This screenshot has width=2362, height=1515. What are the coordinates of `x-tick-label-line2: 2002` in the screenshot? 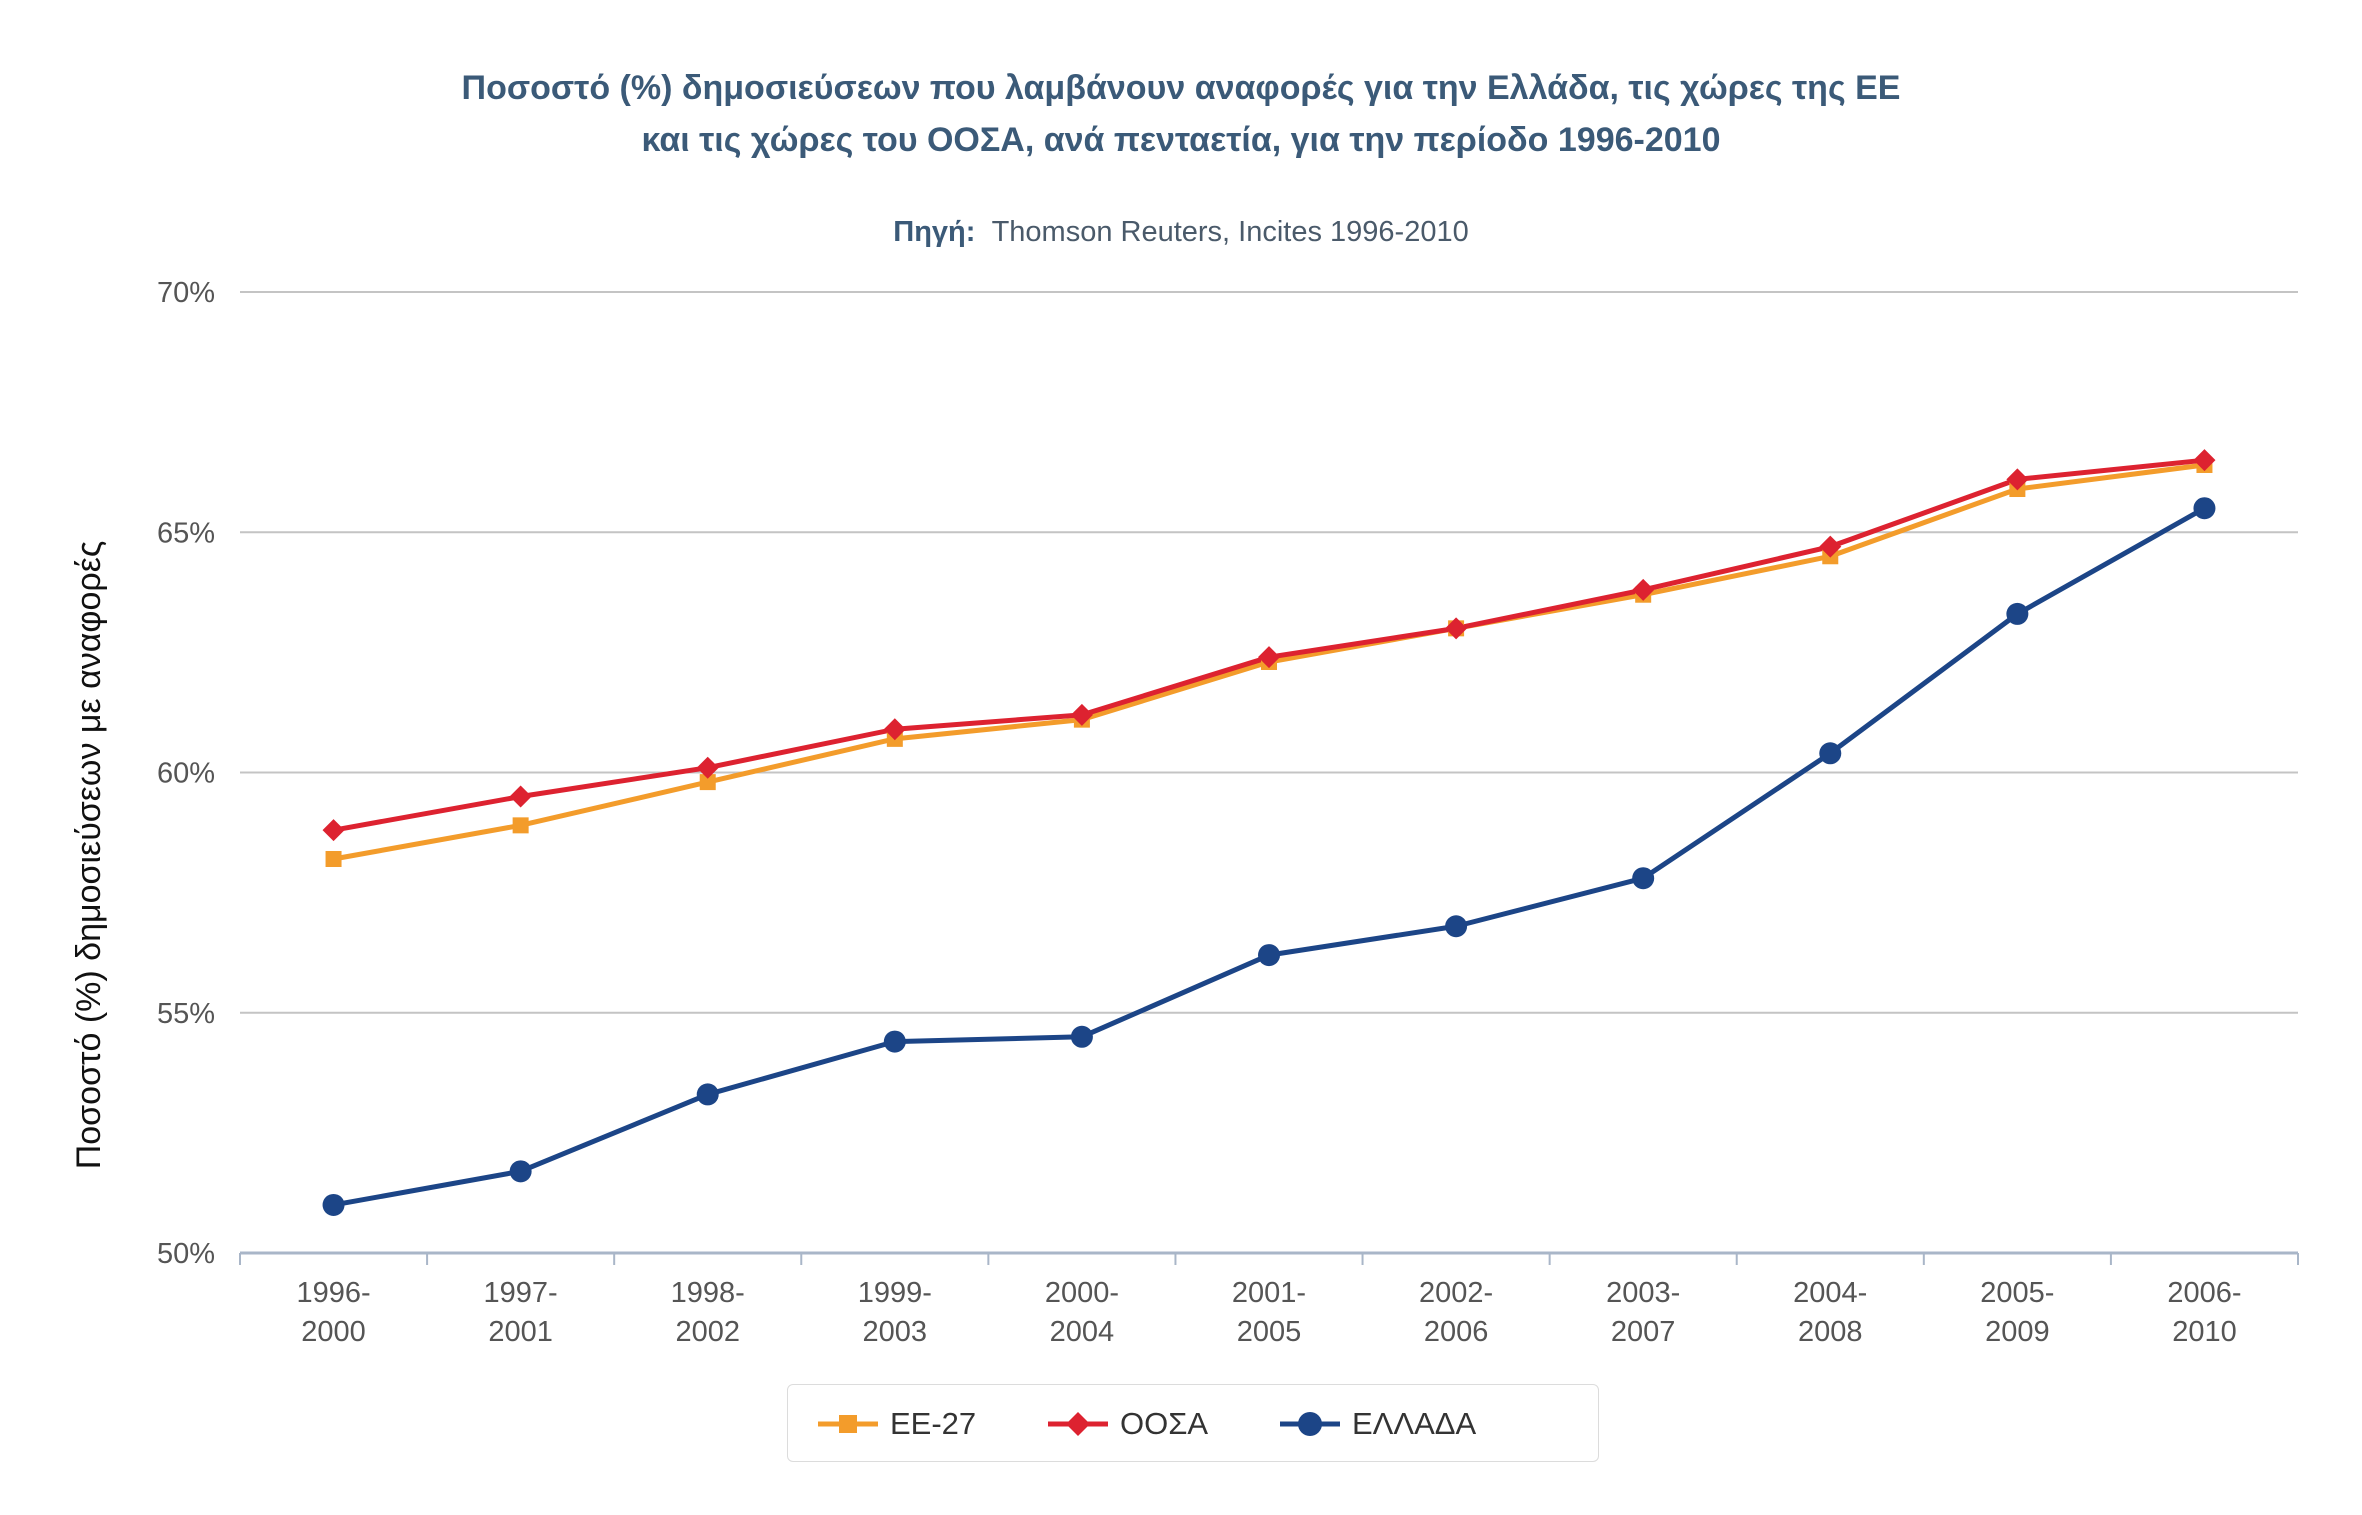 It's located at (707, 1332).